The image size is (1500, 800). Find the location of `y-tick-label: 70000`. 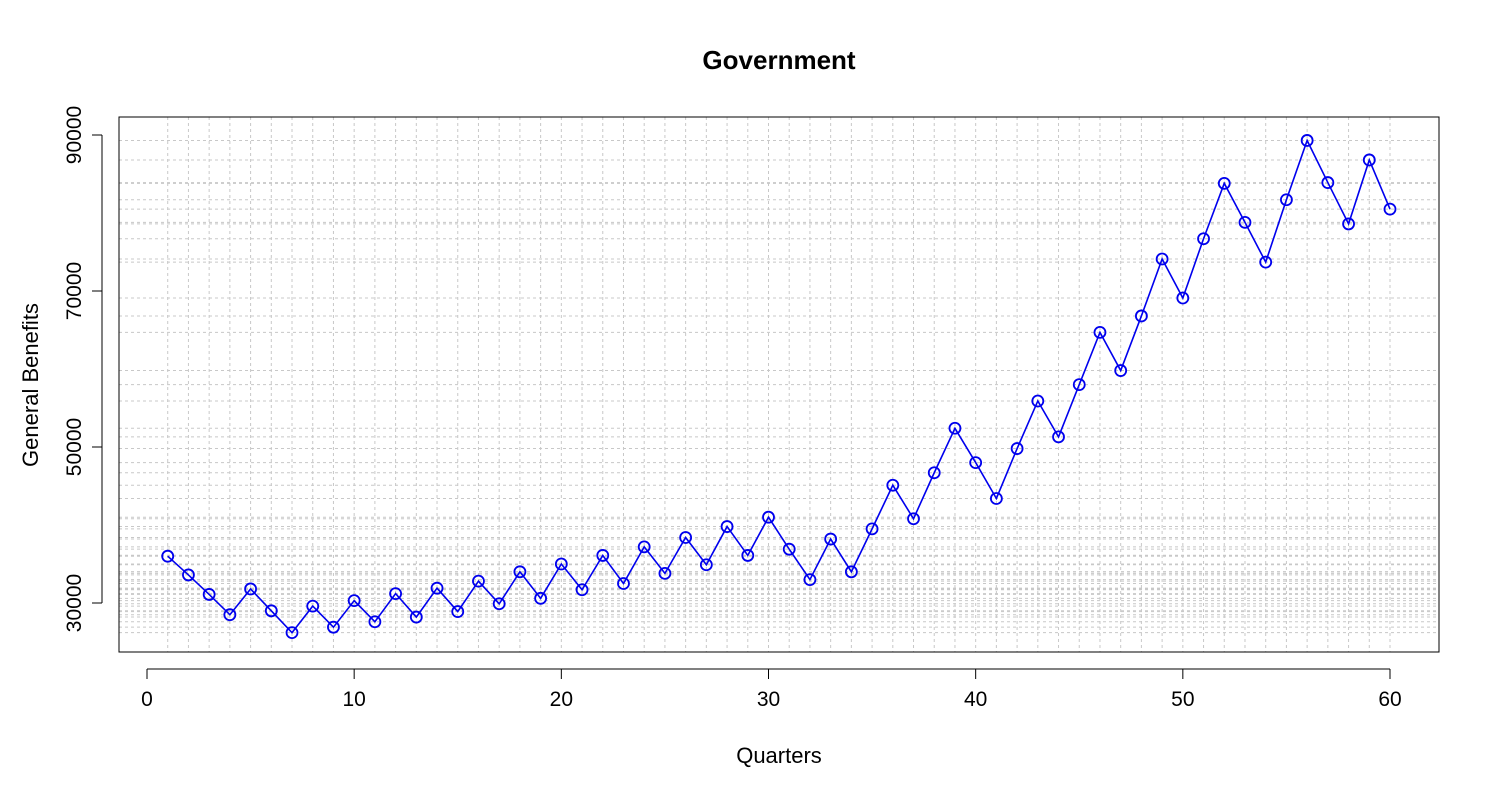

y-tick-label: 70000 is located at coordinates (74, 291).